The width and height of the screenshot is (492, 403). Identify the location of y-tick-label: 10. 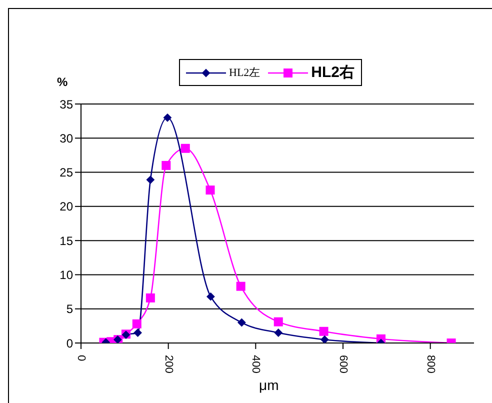
(67, 275).